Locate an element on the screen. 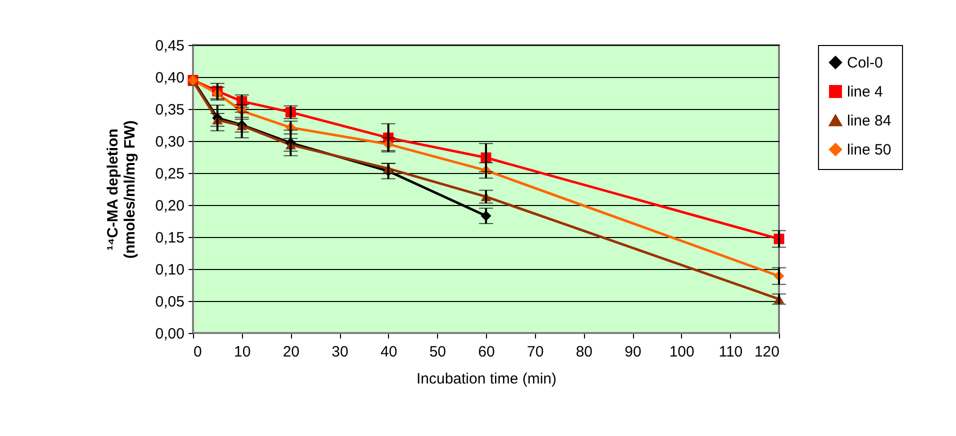  x-tick-label: 30 is located at coordinates (340, 352).